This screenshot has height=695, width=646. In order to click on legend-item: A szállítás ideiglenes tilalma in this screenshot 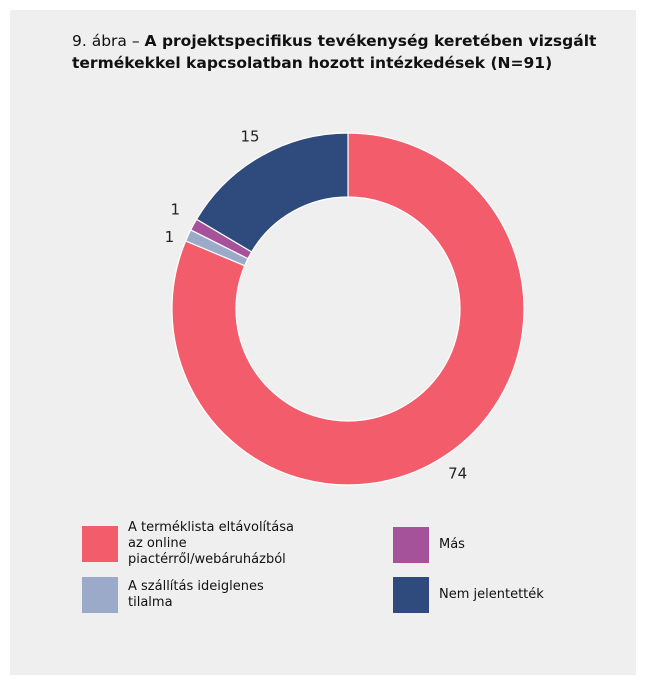, I will do `click(192, 595)`.